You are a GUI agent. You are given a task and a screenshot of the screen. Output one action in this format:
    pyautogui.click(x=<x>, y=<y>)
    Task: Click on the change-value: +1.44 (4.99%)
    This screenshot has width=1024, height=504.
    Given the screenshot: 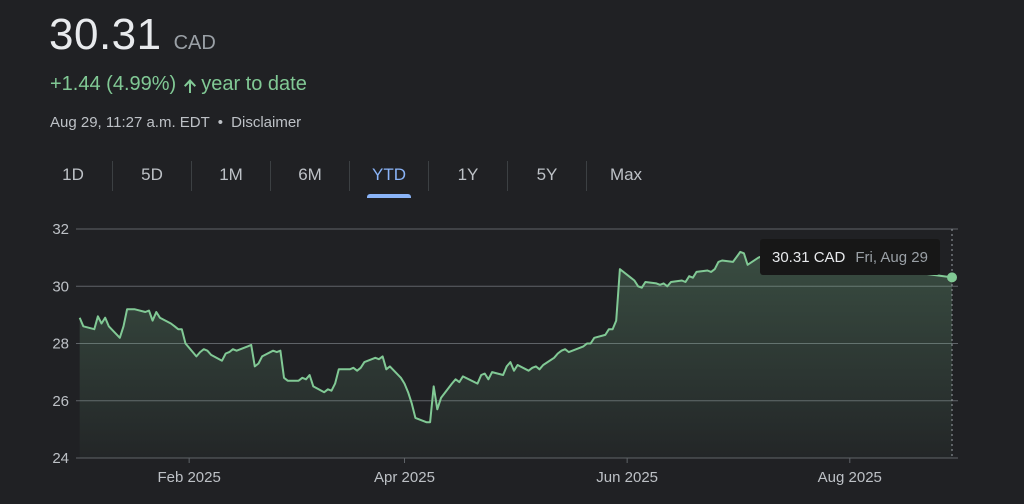 What is the action you would take?
    pyautogui.click(x=113, y=84)
    